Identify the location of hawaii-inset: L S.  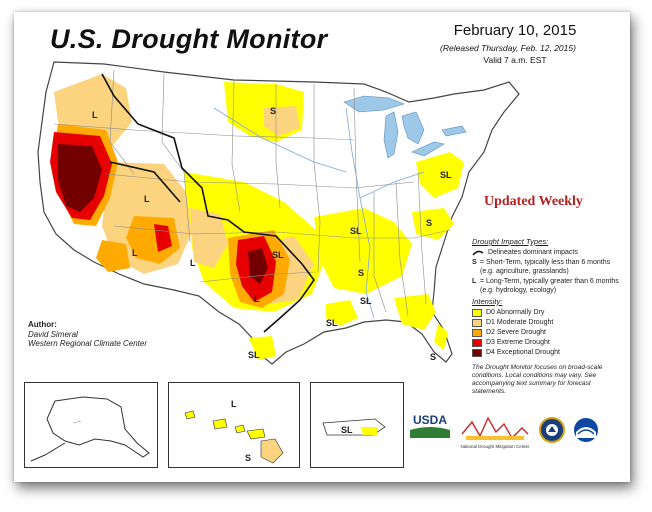
(234, 425).